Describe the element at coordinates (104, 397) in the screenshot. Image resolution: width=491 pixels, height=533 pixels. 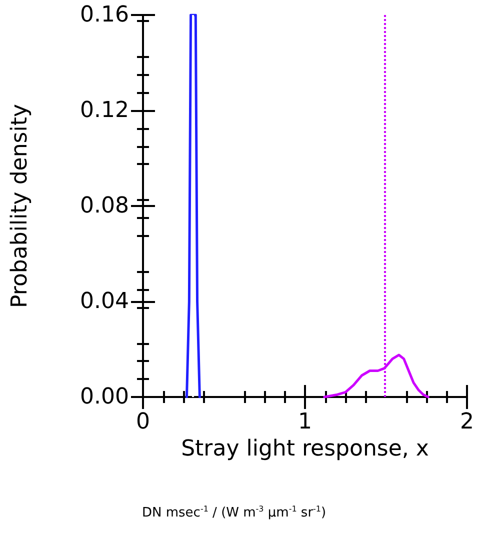
I see `y-tick-label: 0.00` at that location.